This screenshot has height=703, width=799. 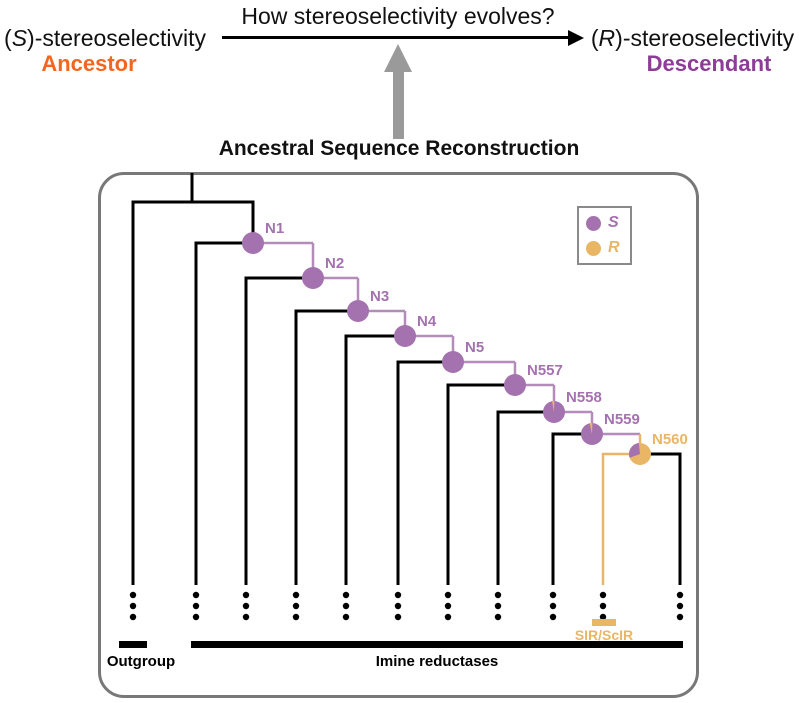 I want to click on legend-r-swatch-icon, so click(x=593, y=248).